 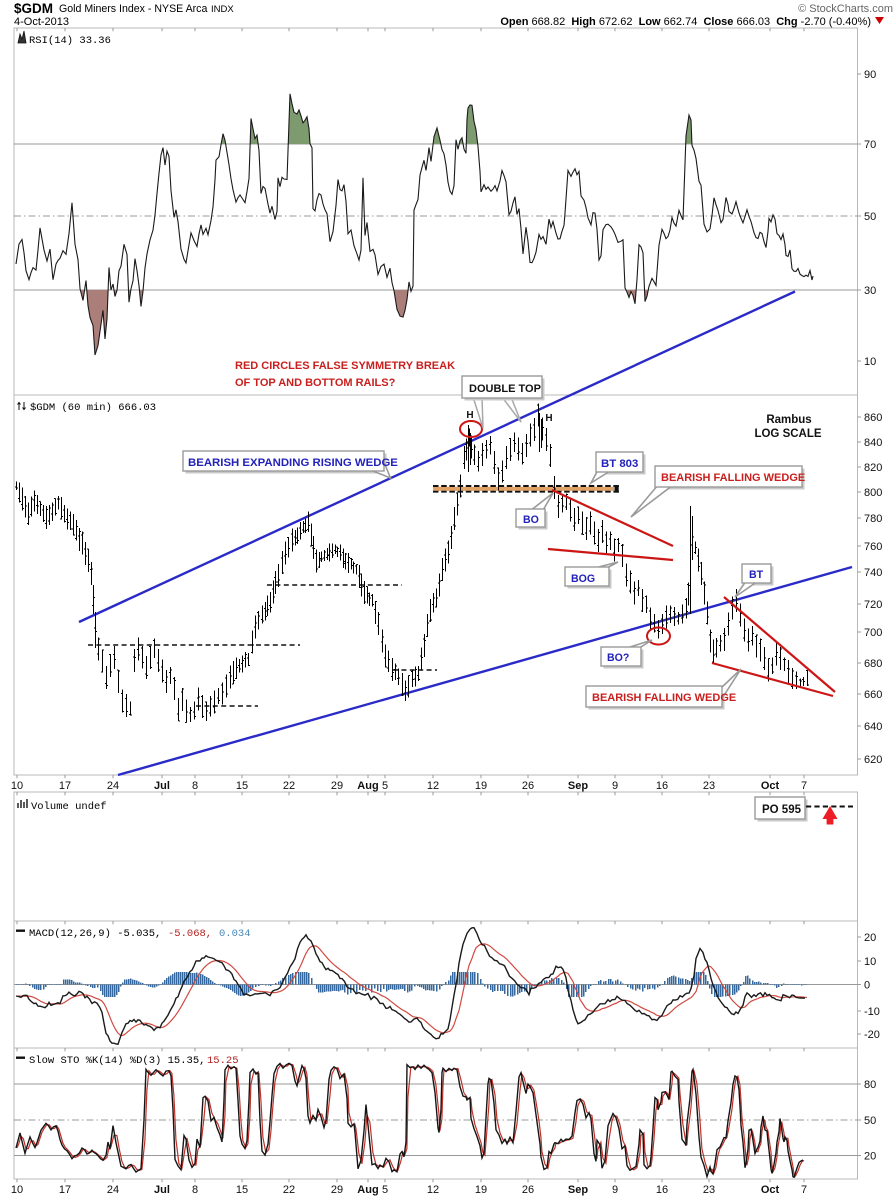 What do you see at coordinates (223, 1061) in the screenshot?
I see `svg-text: 15.25` at bounding box center [223, 1061].